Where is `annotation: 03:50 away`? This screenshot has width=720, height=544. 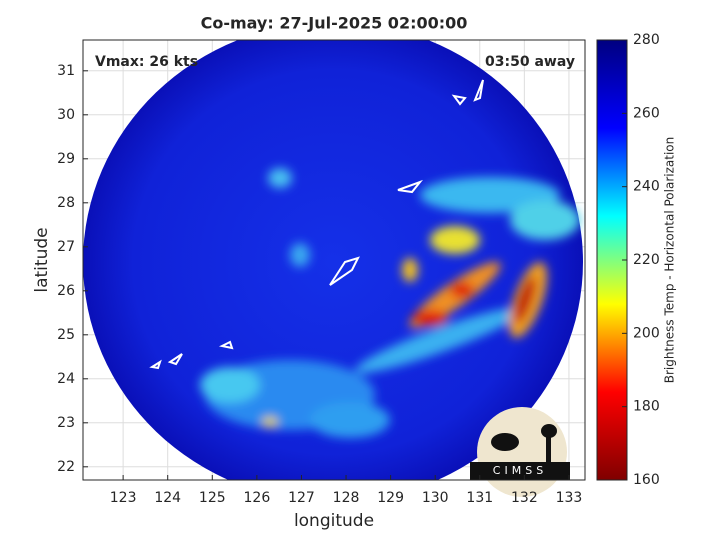 annotation: 03:50 away is located at coordinates (530, 62).